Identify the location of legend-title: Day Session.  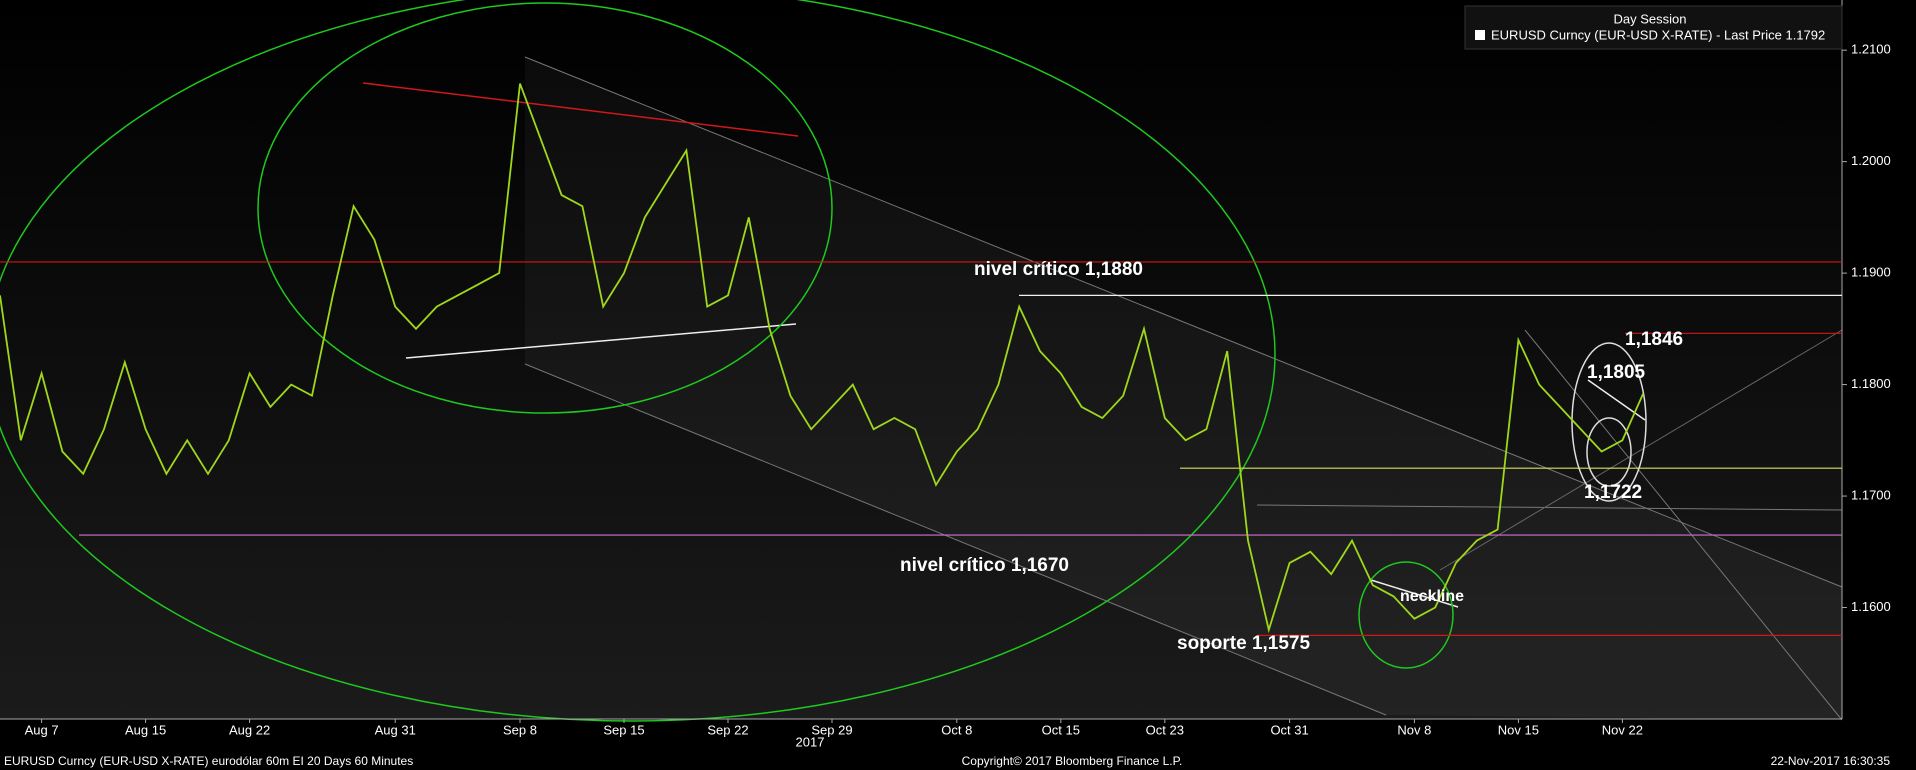
(1650, 18).